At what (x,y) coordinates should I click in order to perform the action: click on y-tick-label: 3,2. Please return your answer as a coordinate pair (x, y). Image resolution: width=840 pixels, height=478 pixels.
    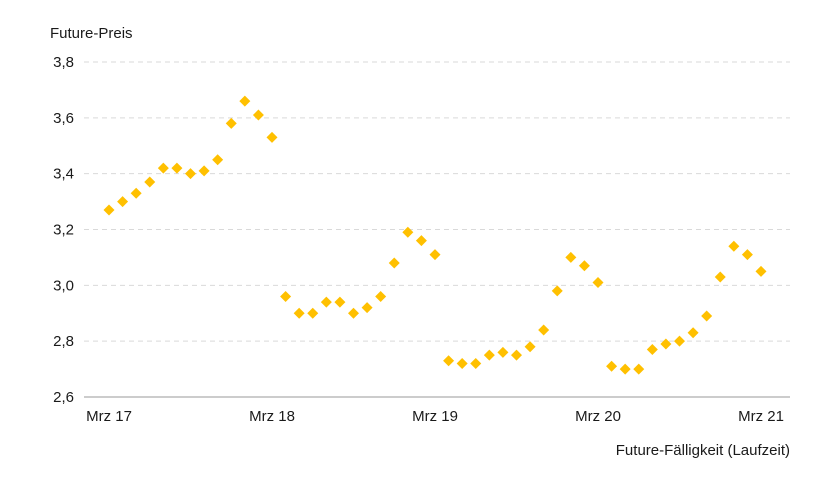
    Looking at the image, I should click on (63, 230).